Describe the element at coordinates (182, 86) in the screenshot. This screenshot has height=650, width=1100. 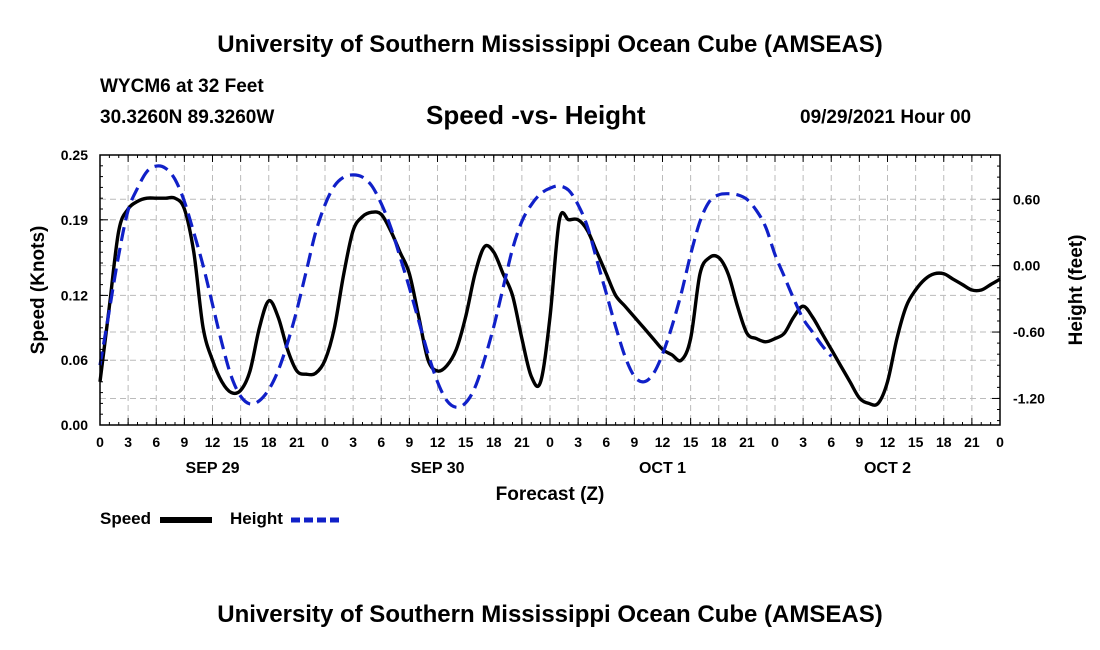
I see `station-label: WYCM6 at 32 Feet` at that location.